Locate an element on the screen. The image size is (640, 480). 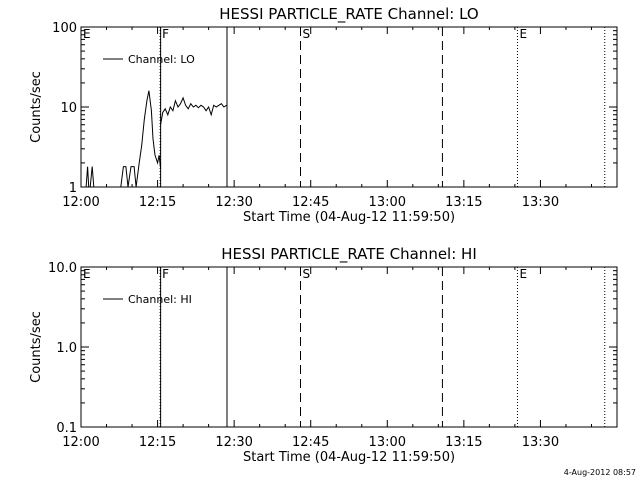
y-tick-label: 10 is located at coordinates (68, 108).